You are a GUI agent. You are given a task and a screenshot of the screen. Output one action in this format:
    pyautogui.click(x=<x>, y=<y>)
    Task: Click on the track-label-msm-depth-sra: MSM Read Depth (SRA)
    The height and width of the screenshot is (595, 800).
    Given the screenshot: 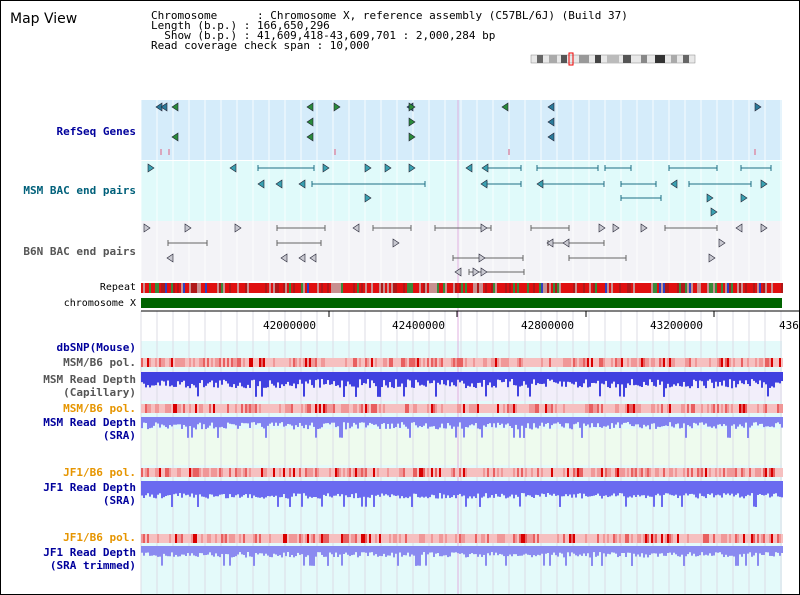 What is the action you would take?
    pyautogui.click(x=89, y=429)
    